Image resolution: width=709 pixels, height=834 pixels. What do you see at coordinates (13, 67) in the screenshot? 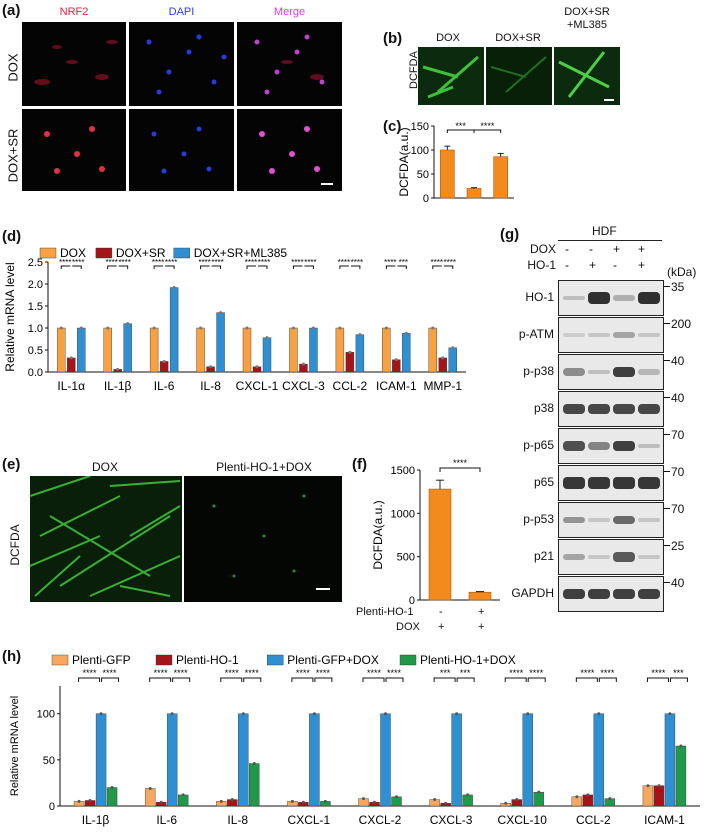
I see `panel-a-row-dox: DOX` at bounding box center [13, 67].